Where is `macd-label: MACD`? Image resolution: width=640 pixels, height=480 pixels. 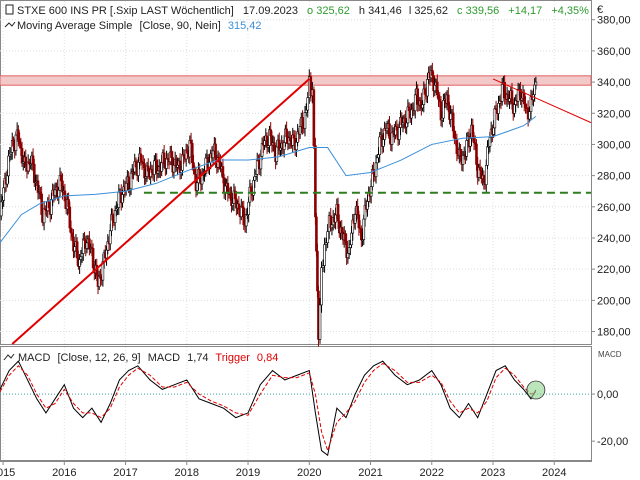 macd-label: MACD is located at coordinates (34, 358).